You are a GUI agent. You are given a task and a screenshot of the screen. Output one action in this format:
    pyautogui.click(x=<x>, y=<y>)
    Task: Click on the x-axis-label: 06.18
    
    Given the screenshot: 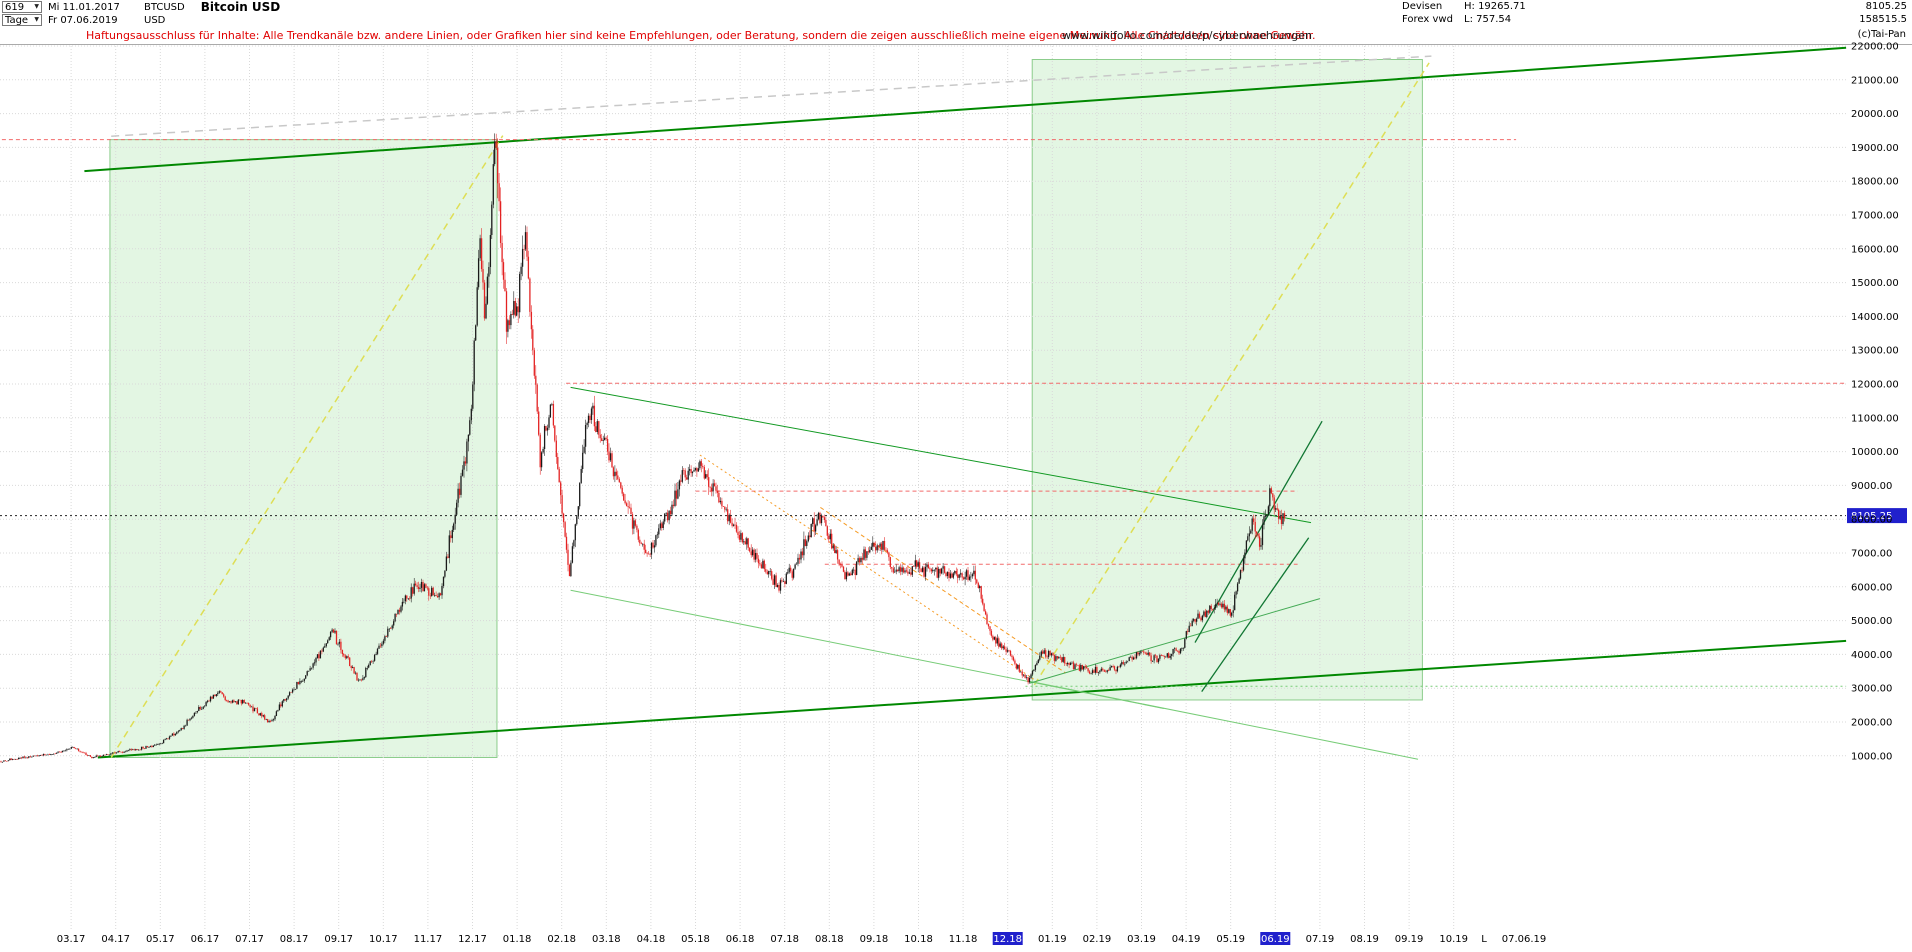 What is the action you would take?
    pyautogui.click(x=740, y=939)
    